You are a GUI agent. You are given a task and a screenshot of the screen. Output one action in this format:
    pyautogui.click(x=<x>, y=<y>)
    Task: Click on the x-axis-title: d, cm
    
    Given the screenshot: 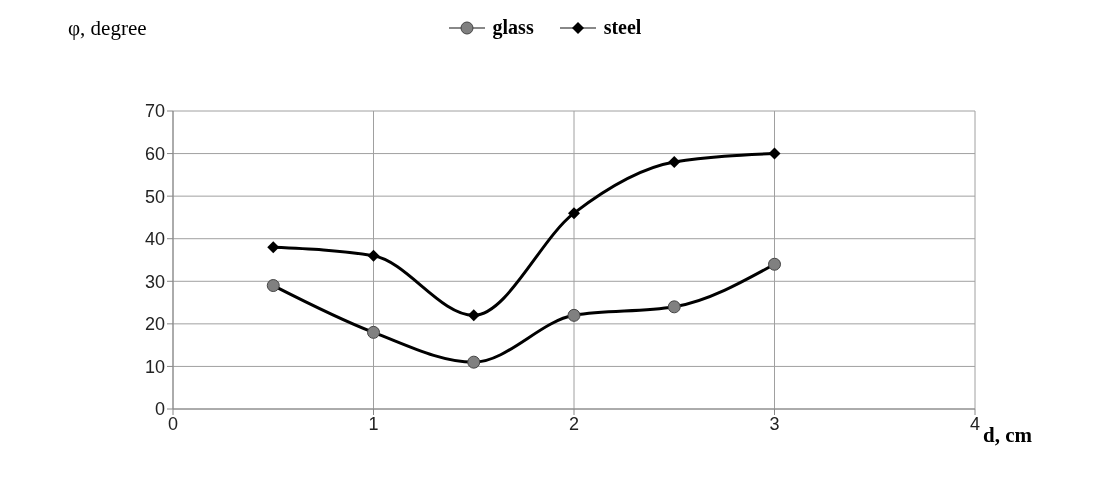 What is the action you would take?
    pyautogui.click(x=1007, y=435)
    